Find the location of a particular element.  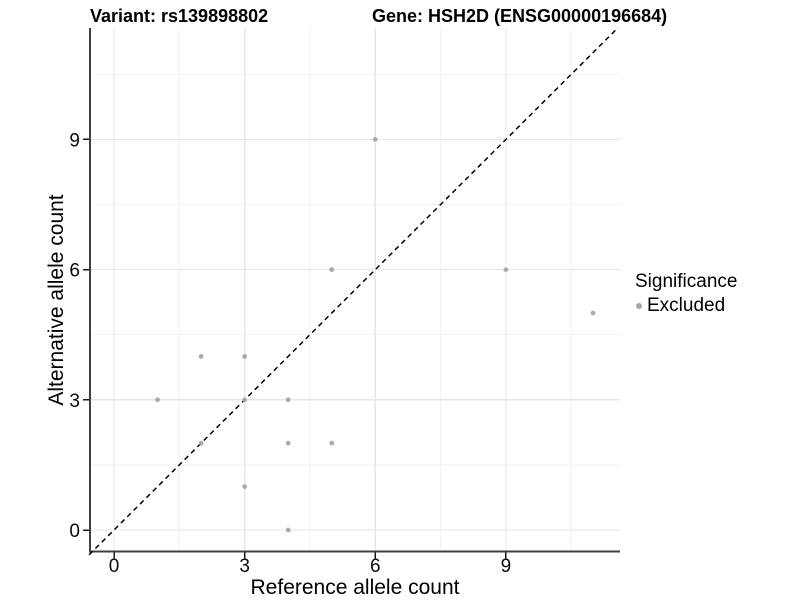

legend: Significance Excluded is located at coordinates (686, 294).